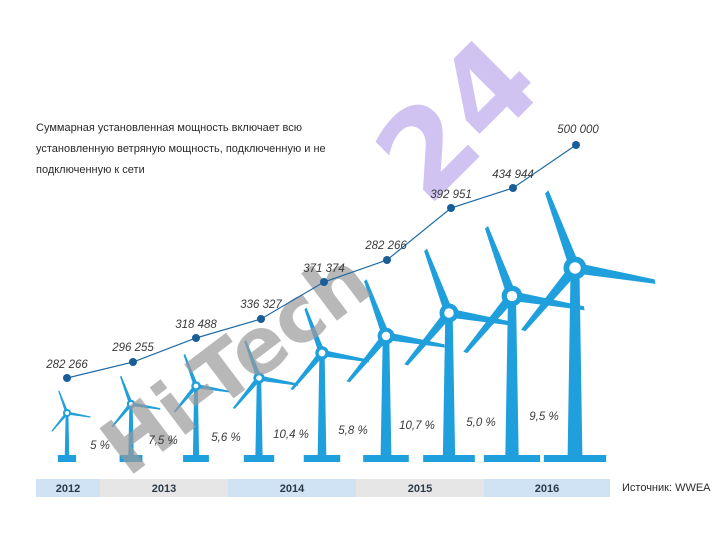  I want to click on value-label: 296 255, so click(132, 348).